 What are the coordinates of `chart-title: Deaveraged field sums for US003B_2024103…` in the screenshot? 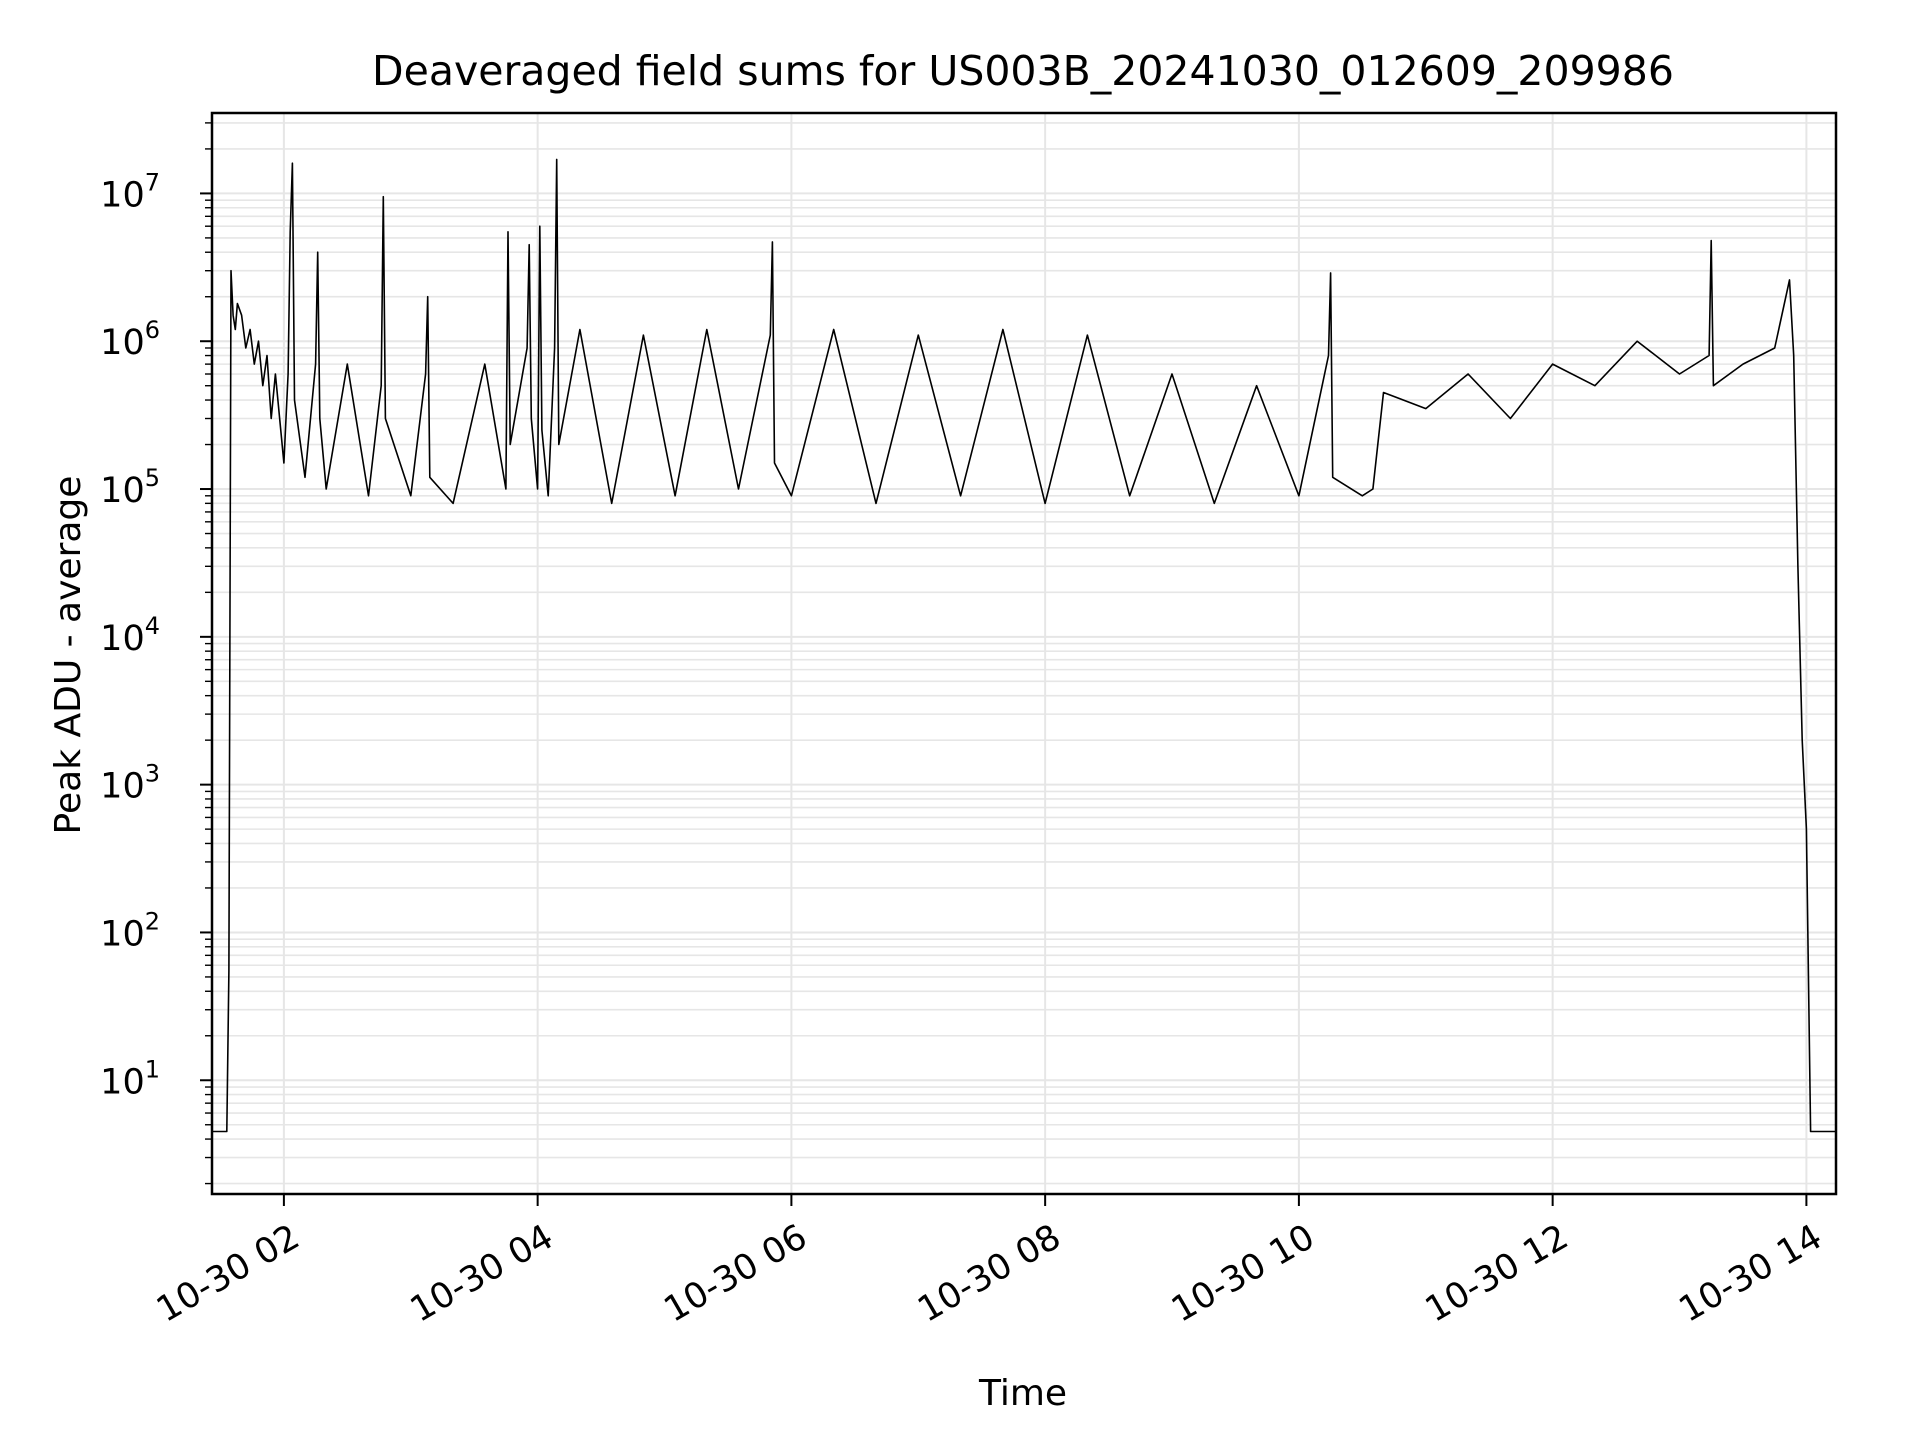 It's located at (1023, 71).